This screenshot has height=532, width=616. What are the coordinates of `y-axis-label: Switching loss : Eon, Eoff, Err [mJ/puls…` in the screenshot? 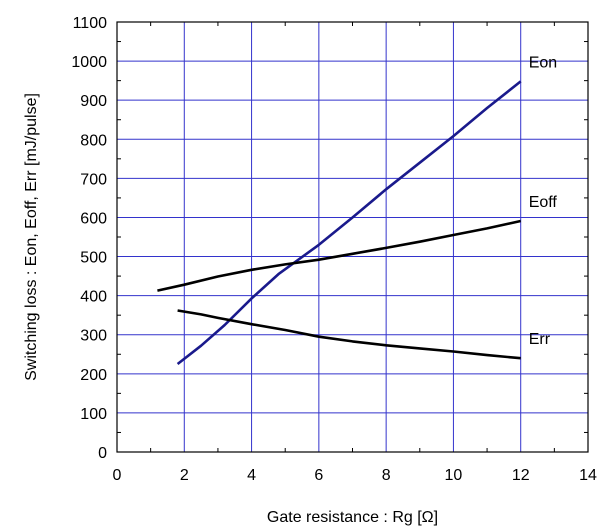 It's located at (31, 237).